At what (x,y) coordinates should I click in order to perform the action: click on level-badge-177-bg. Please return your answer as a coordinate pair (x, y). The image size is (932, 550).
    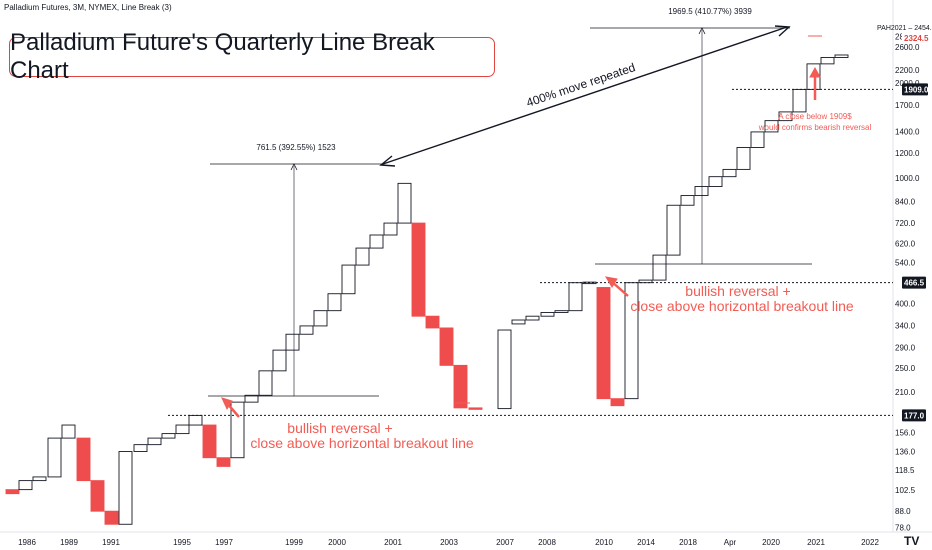
    Looking at the image, I should click on (914, 415).